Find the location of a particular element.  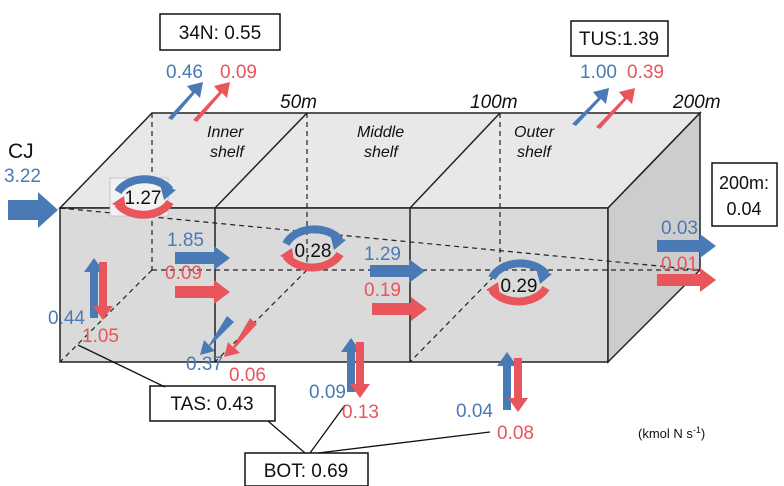

lateral-inner-middle-blue-arrow is located at coordinates (202, 258).